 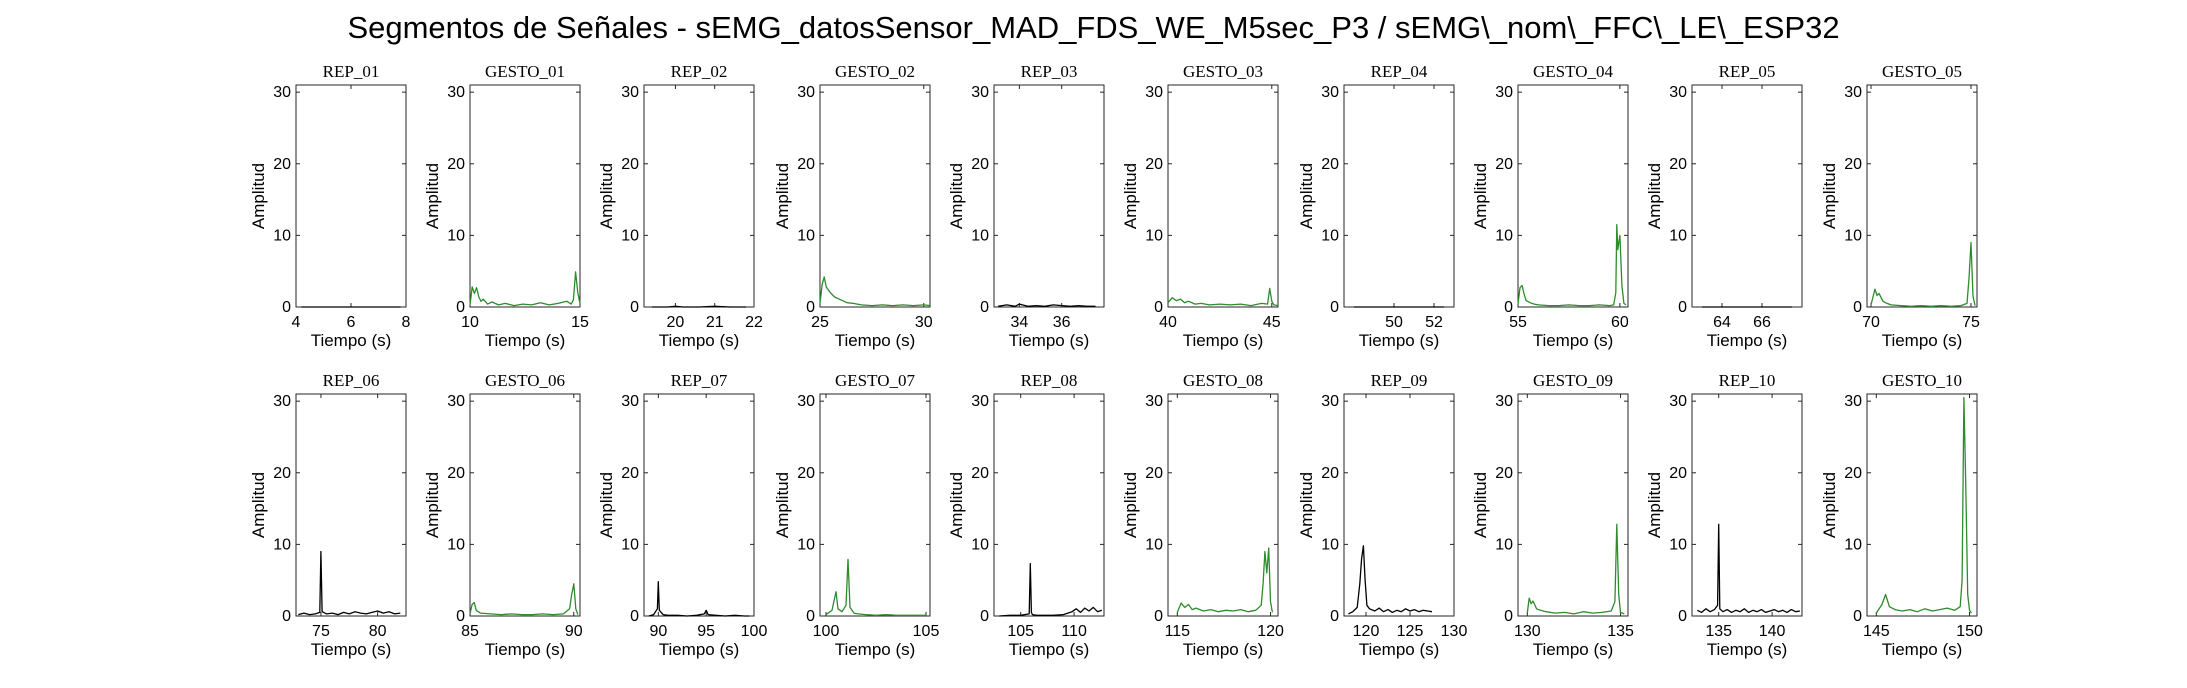 What do you see at coordinates (1049, 380) in the screenshot?
I see `subplot-title: REP_08` at bounding box center [1049, 380].